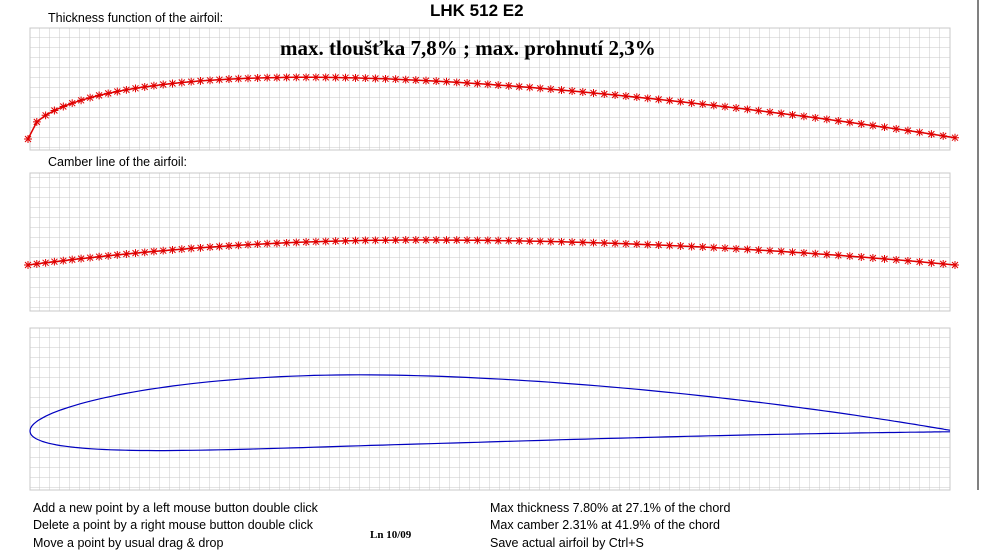 Image resolution: width=989 pixels, height=557 pixels. What do you see at coordinates (117, 162) in the screenshot?
I see `camber-label: Camber line of the airfoil:` at bounding box center [117, 162].